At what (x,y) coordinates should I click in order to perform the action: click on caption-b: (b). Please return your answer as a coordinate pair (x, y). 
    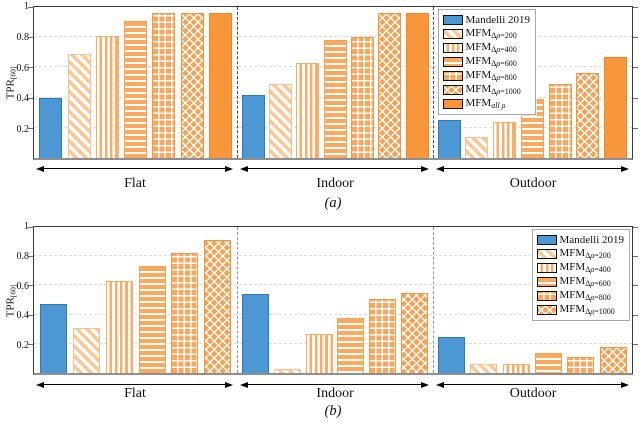
    Looking at the image, I should click on (333, 411).